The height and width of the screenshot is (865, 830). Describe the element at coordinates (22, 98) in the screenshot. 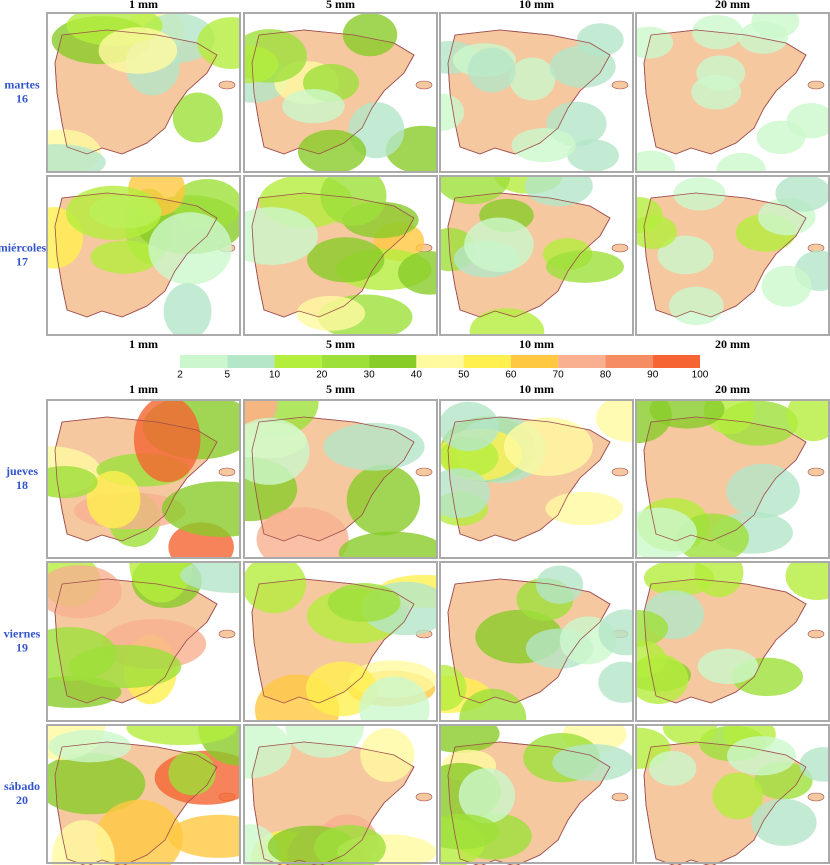

I see `row-label-date: 16` at that location.